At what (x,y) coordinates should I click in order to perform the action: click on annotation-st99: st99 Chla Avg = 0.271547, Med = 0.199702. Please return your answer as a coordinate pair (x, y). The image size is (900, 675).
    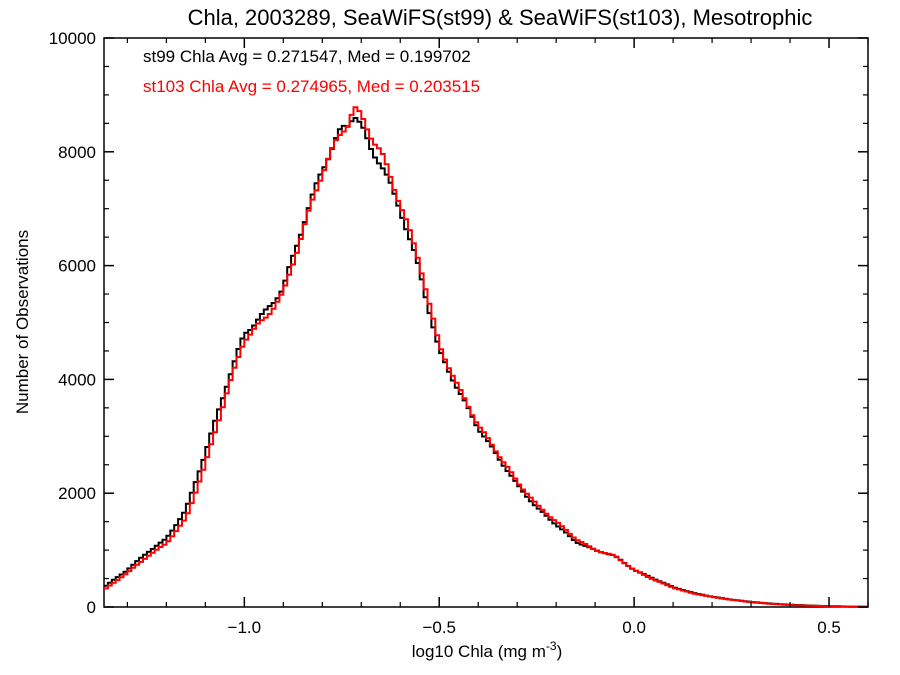
    Looking at the image, I should click on (307, 56).